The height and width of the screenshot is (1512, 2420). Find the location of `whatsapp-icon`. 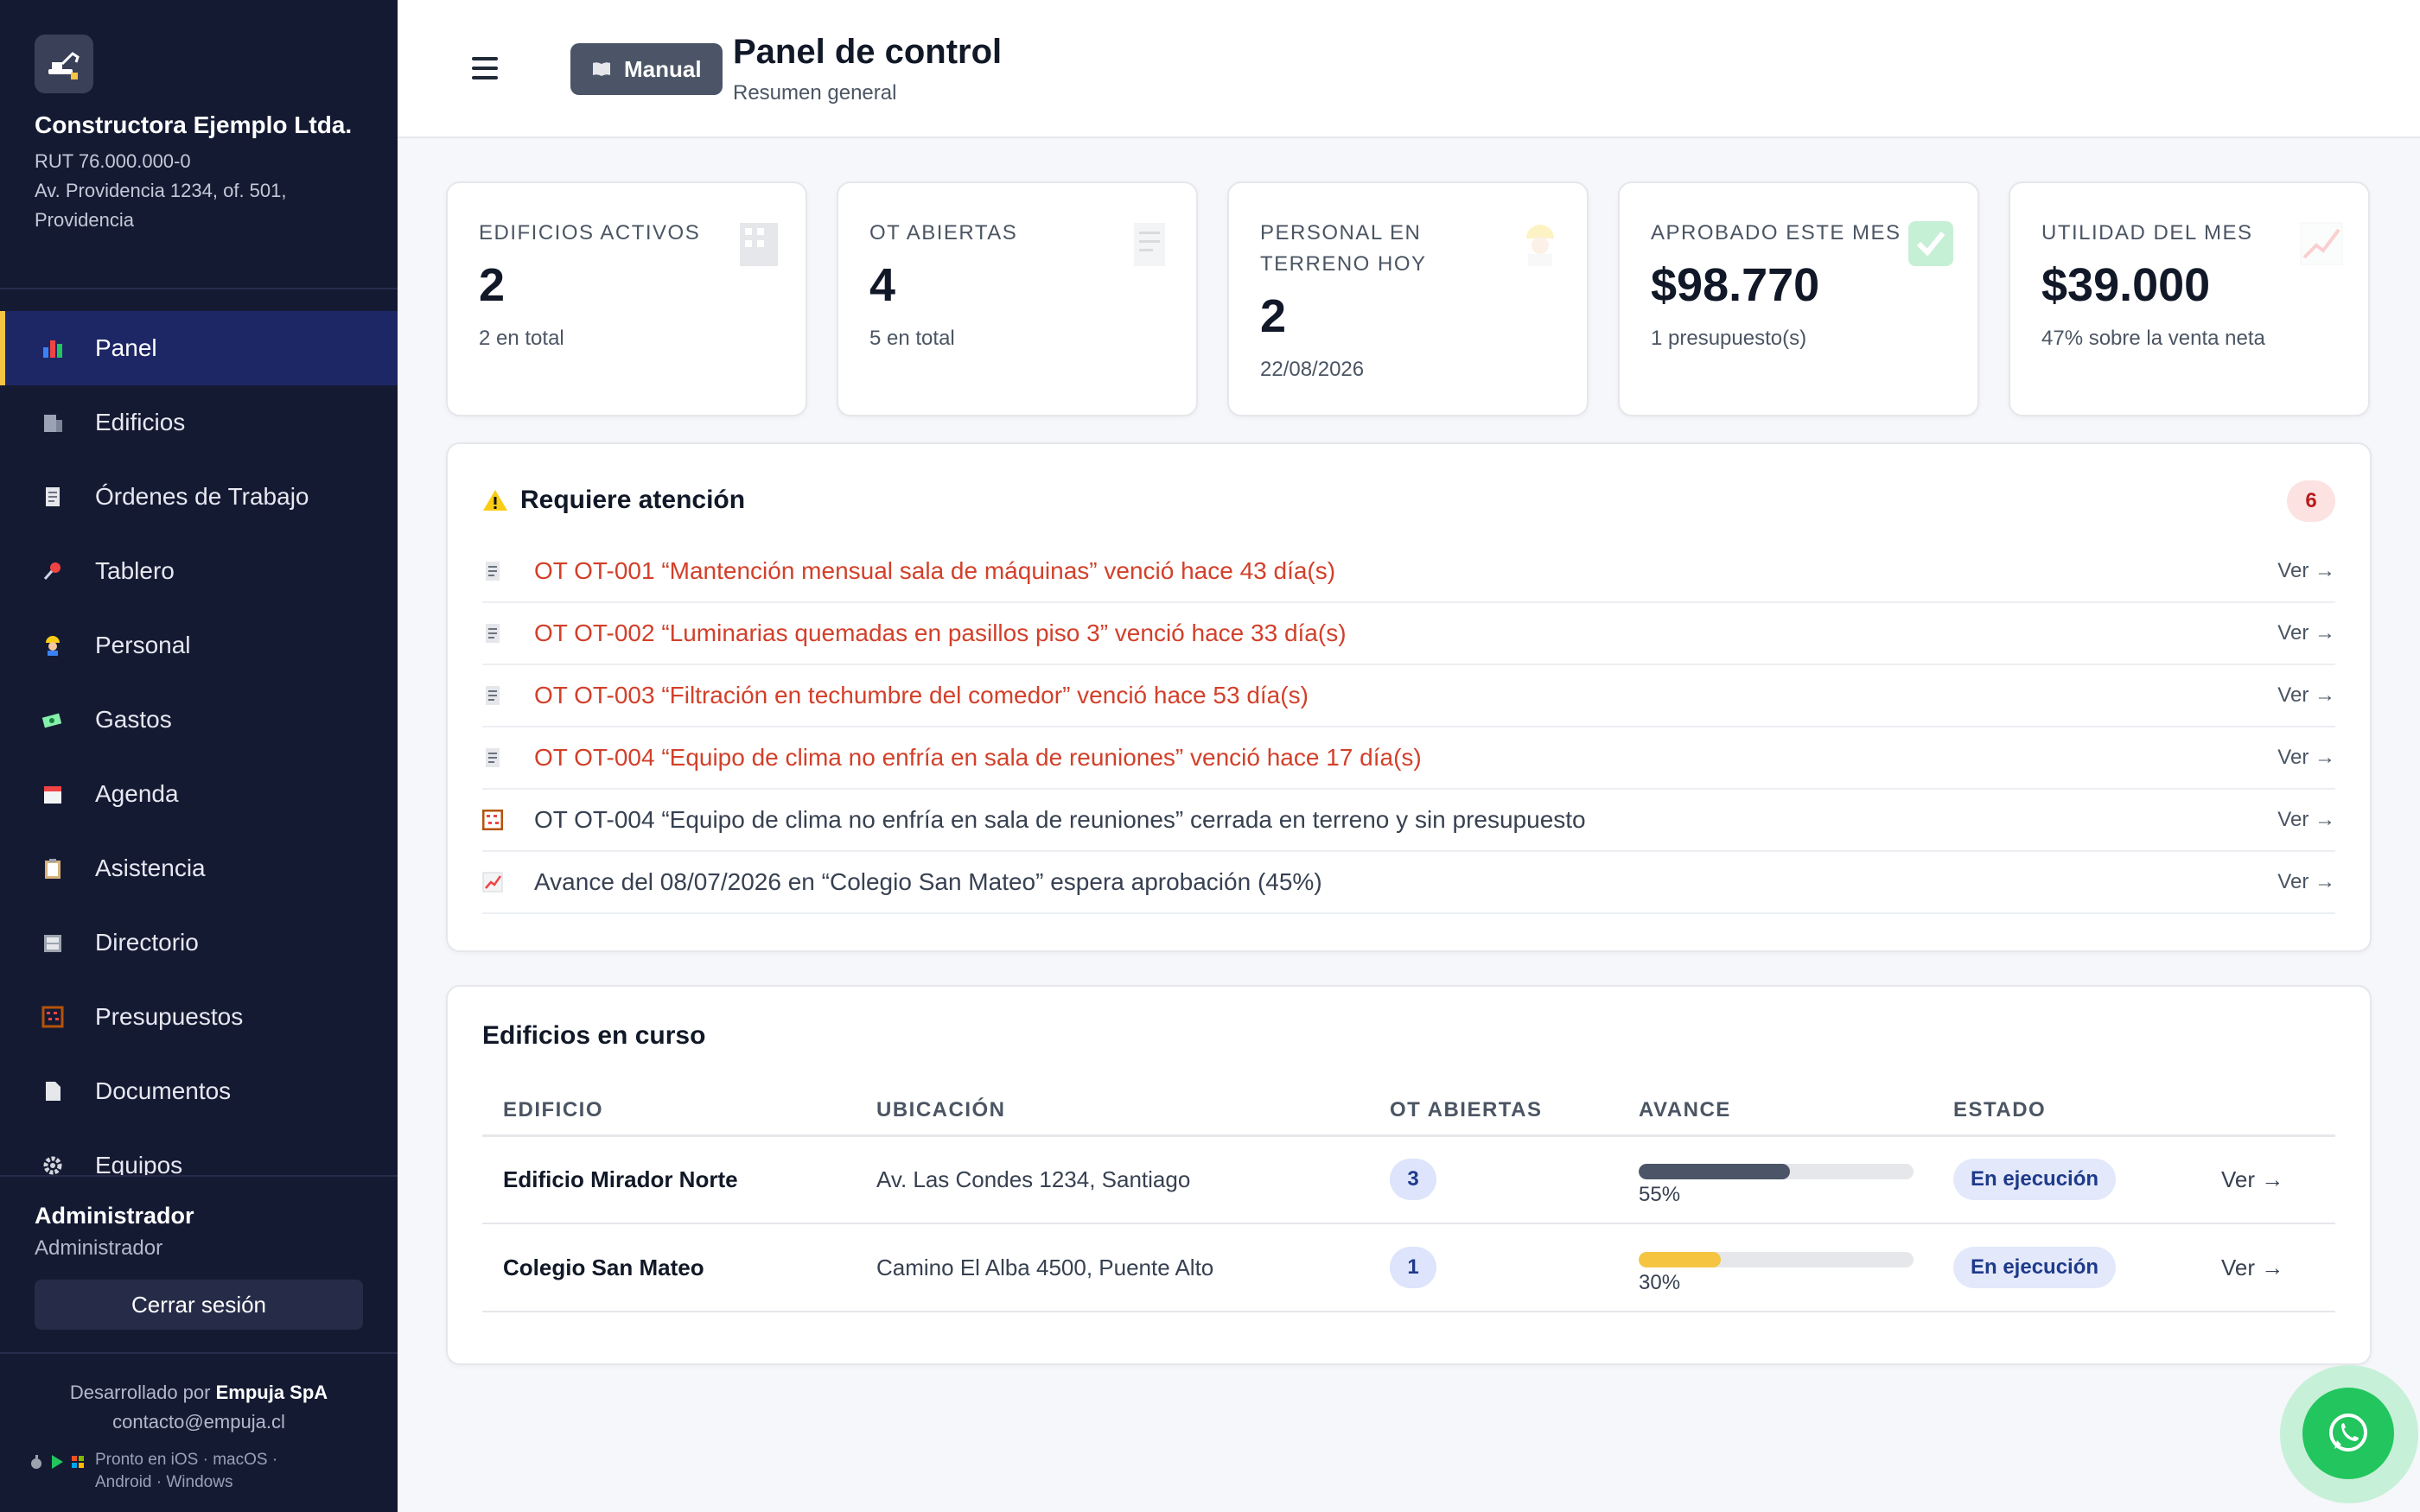

whatsapp-icon is located at coordinates (2348, 1433).